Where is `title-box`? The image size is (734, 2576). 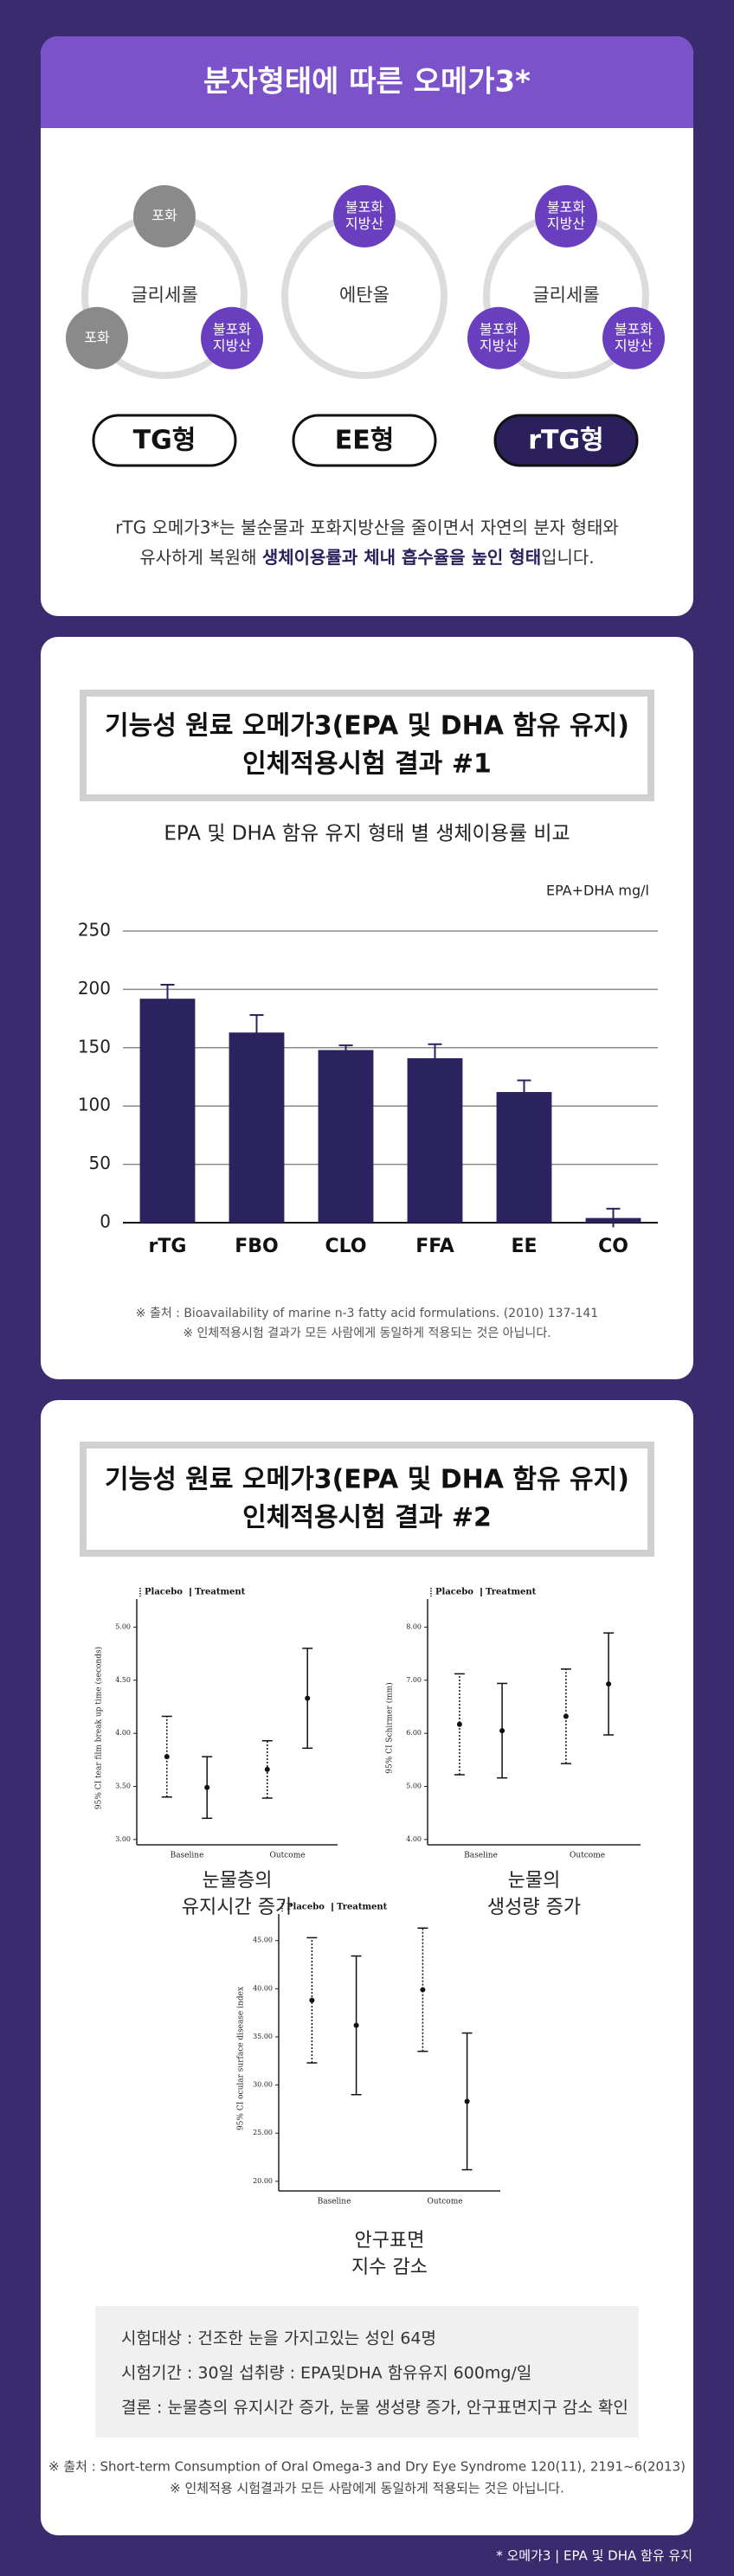 title-box is located at coordinates (367, 746).